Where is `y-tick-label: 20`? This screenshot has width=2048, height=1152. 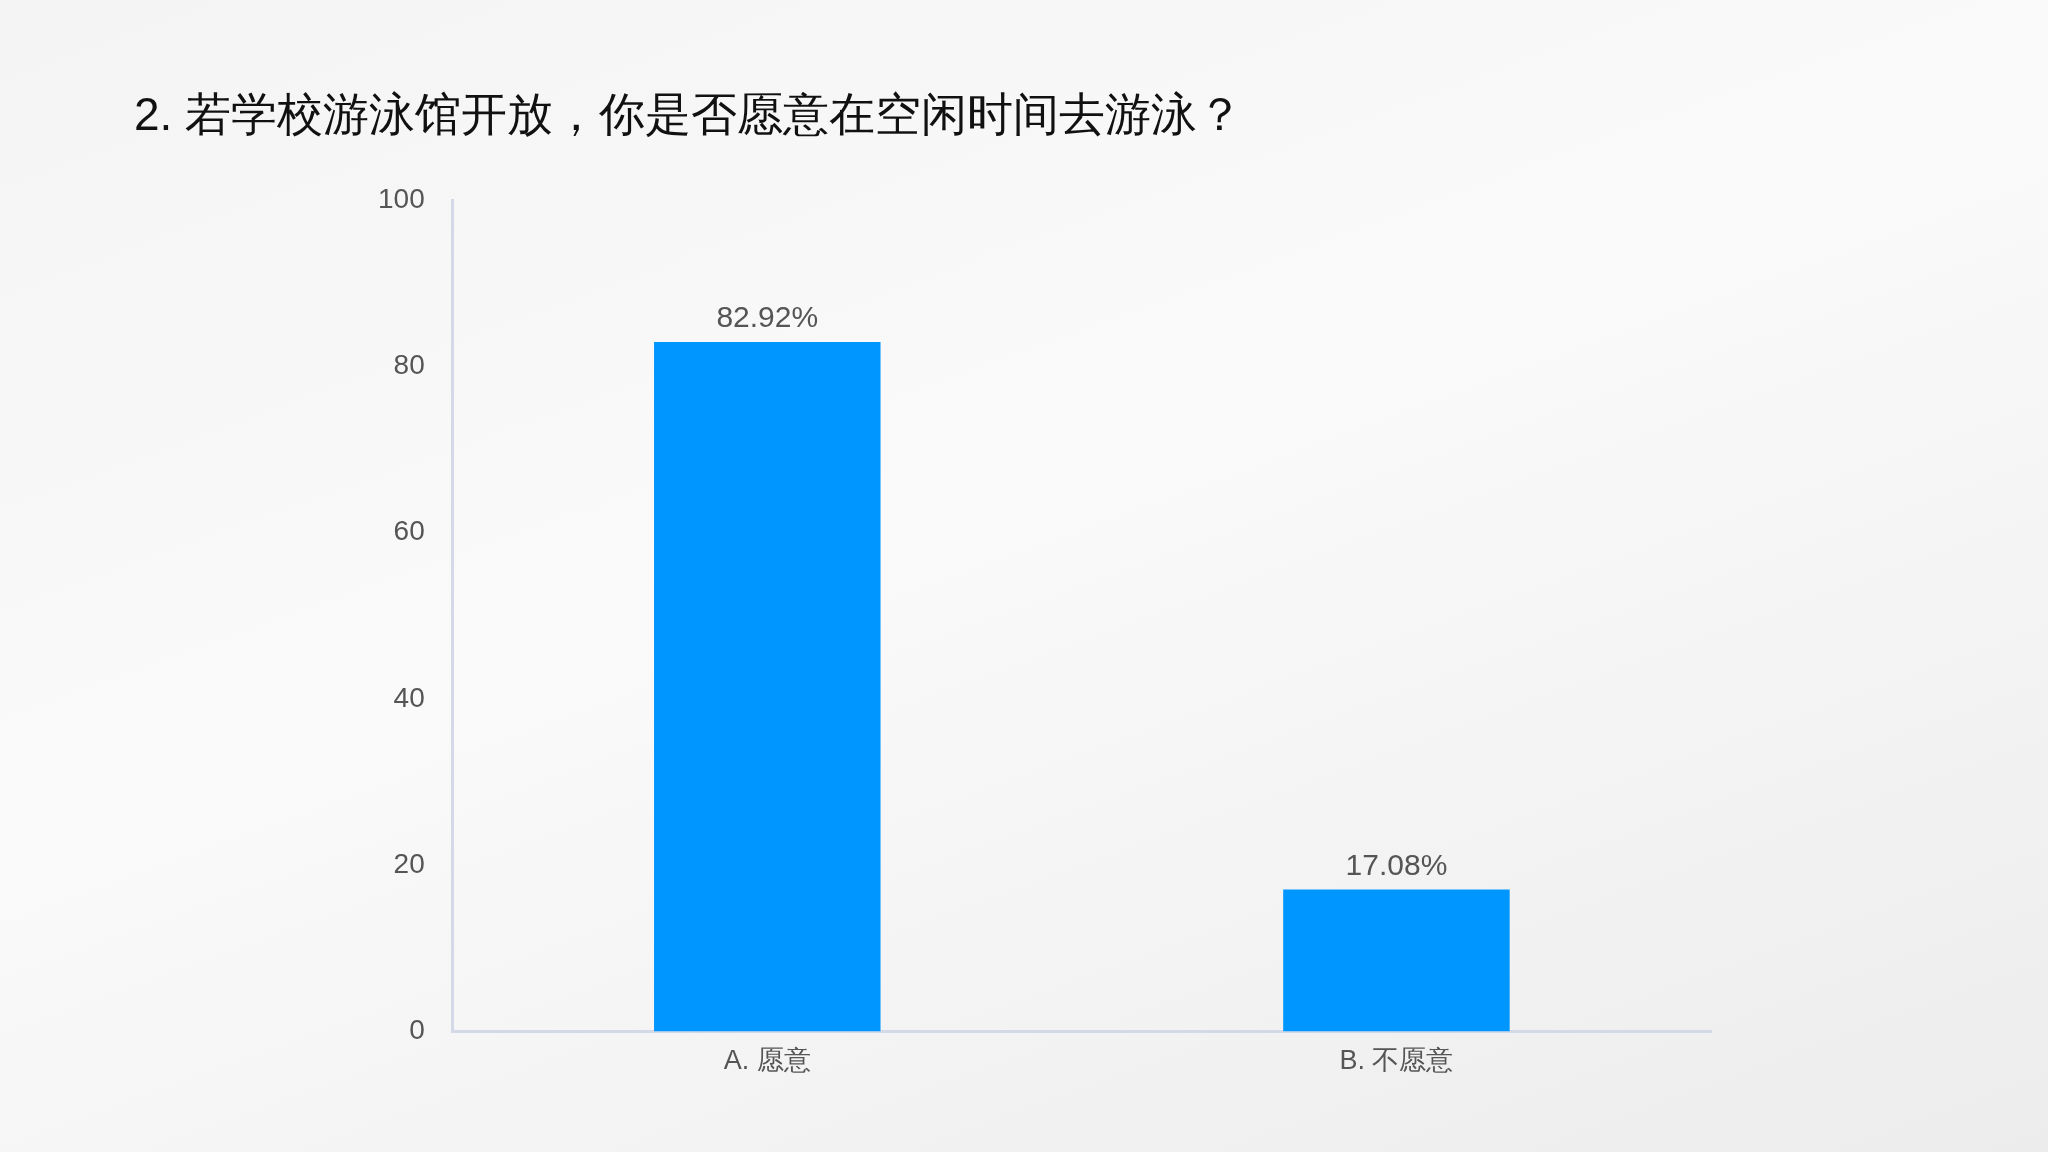
y-tick-label: 20 is located at coordinates (409, 863).